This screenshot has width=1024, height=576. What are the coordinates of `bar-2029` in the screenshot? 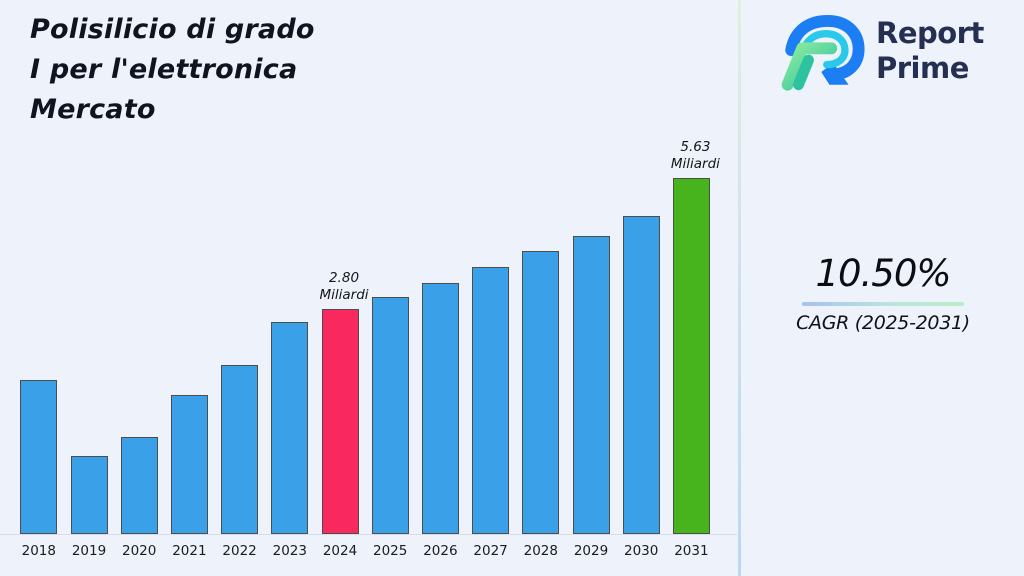 It's located at (591, 385).